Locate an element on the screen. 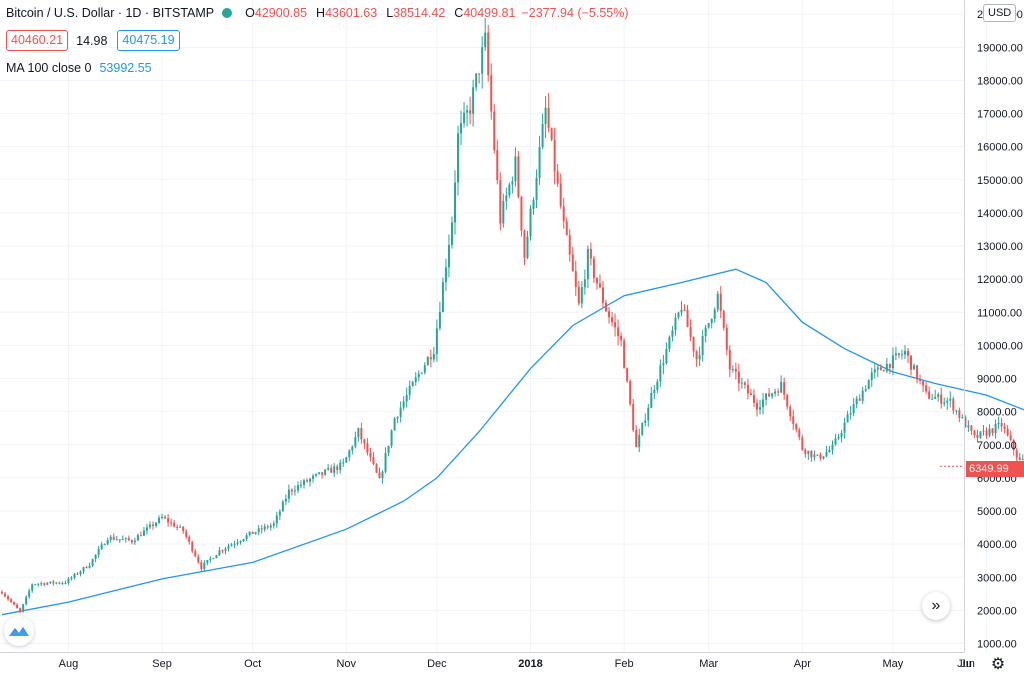 The width and height of the screenshot is (1024, 676). ma-indicator-label: MA 100 close 0 is located at coordinates (49, 68).